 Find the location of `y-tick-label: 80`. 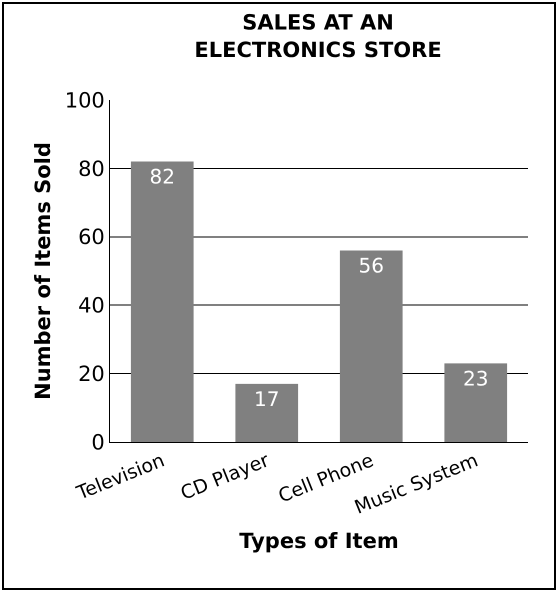

y-tick-label: 80 is located at coordinates (91, 168).